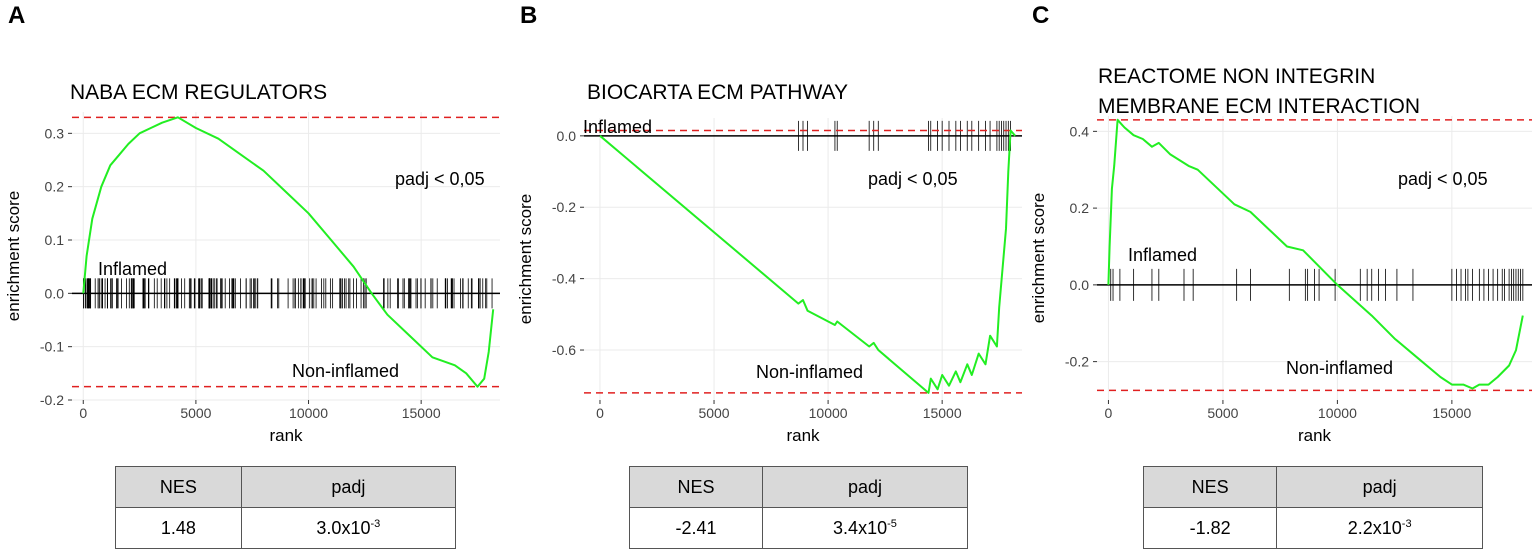  What do you see at coordinates (860, 527) in the screenshot?
I see `padj-base: 3.4x10` at bounding box center [860, 527].